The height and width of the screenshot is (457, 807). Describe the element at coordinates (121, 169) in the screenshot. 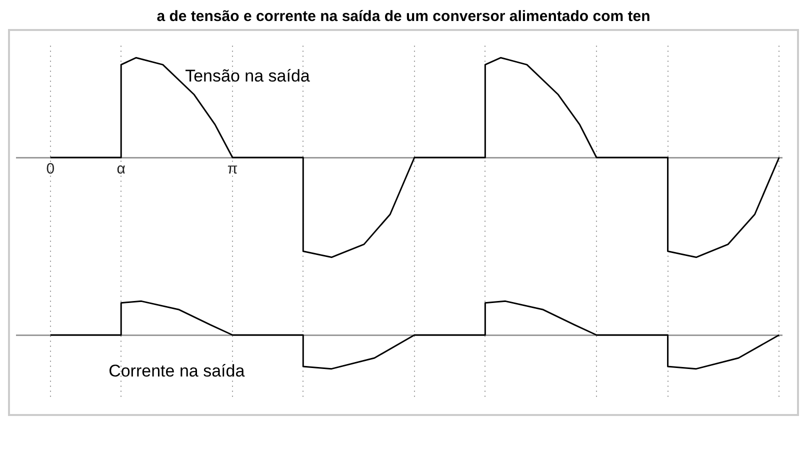

I see `x-tick-label: α` at that location.